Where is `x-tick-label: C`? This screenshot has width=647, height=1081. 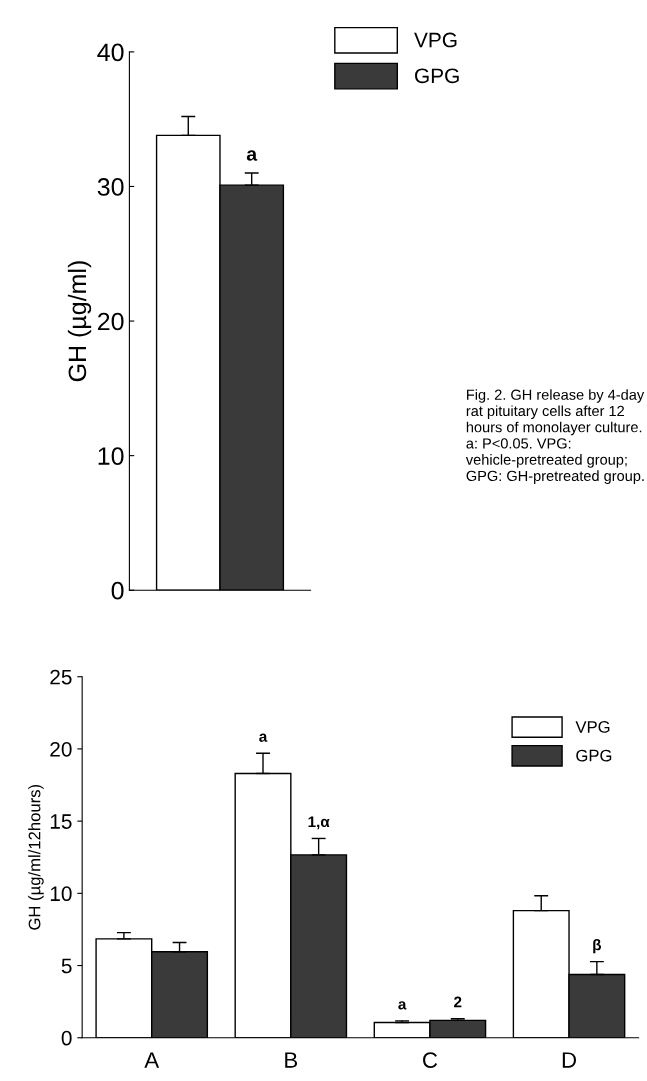
x-tick-label: C is located at coordinates (430, 1060).